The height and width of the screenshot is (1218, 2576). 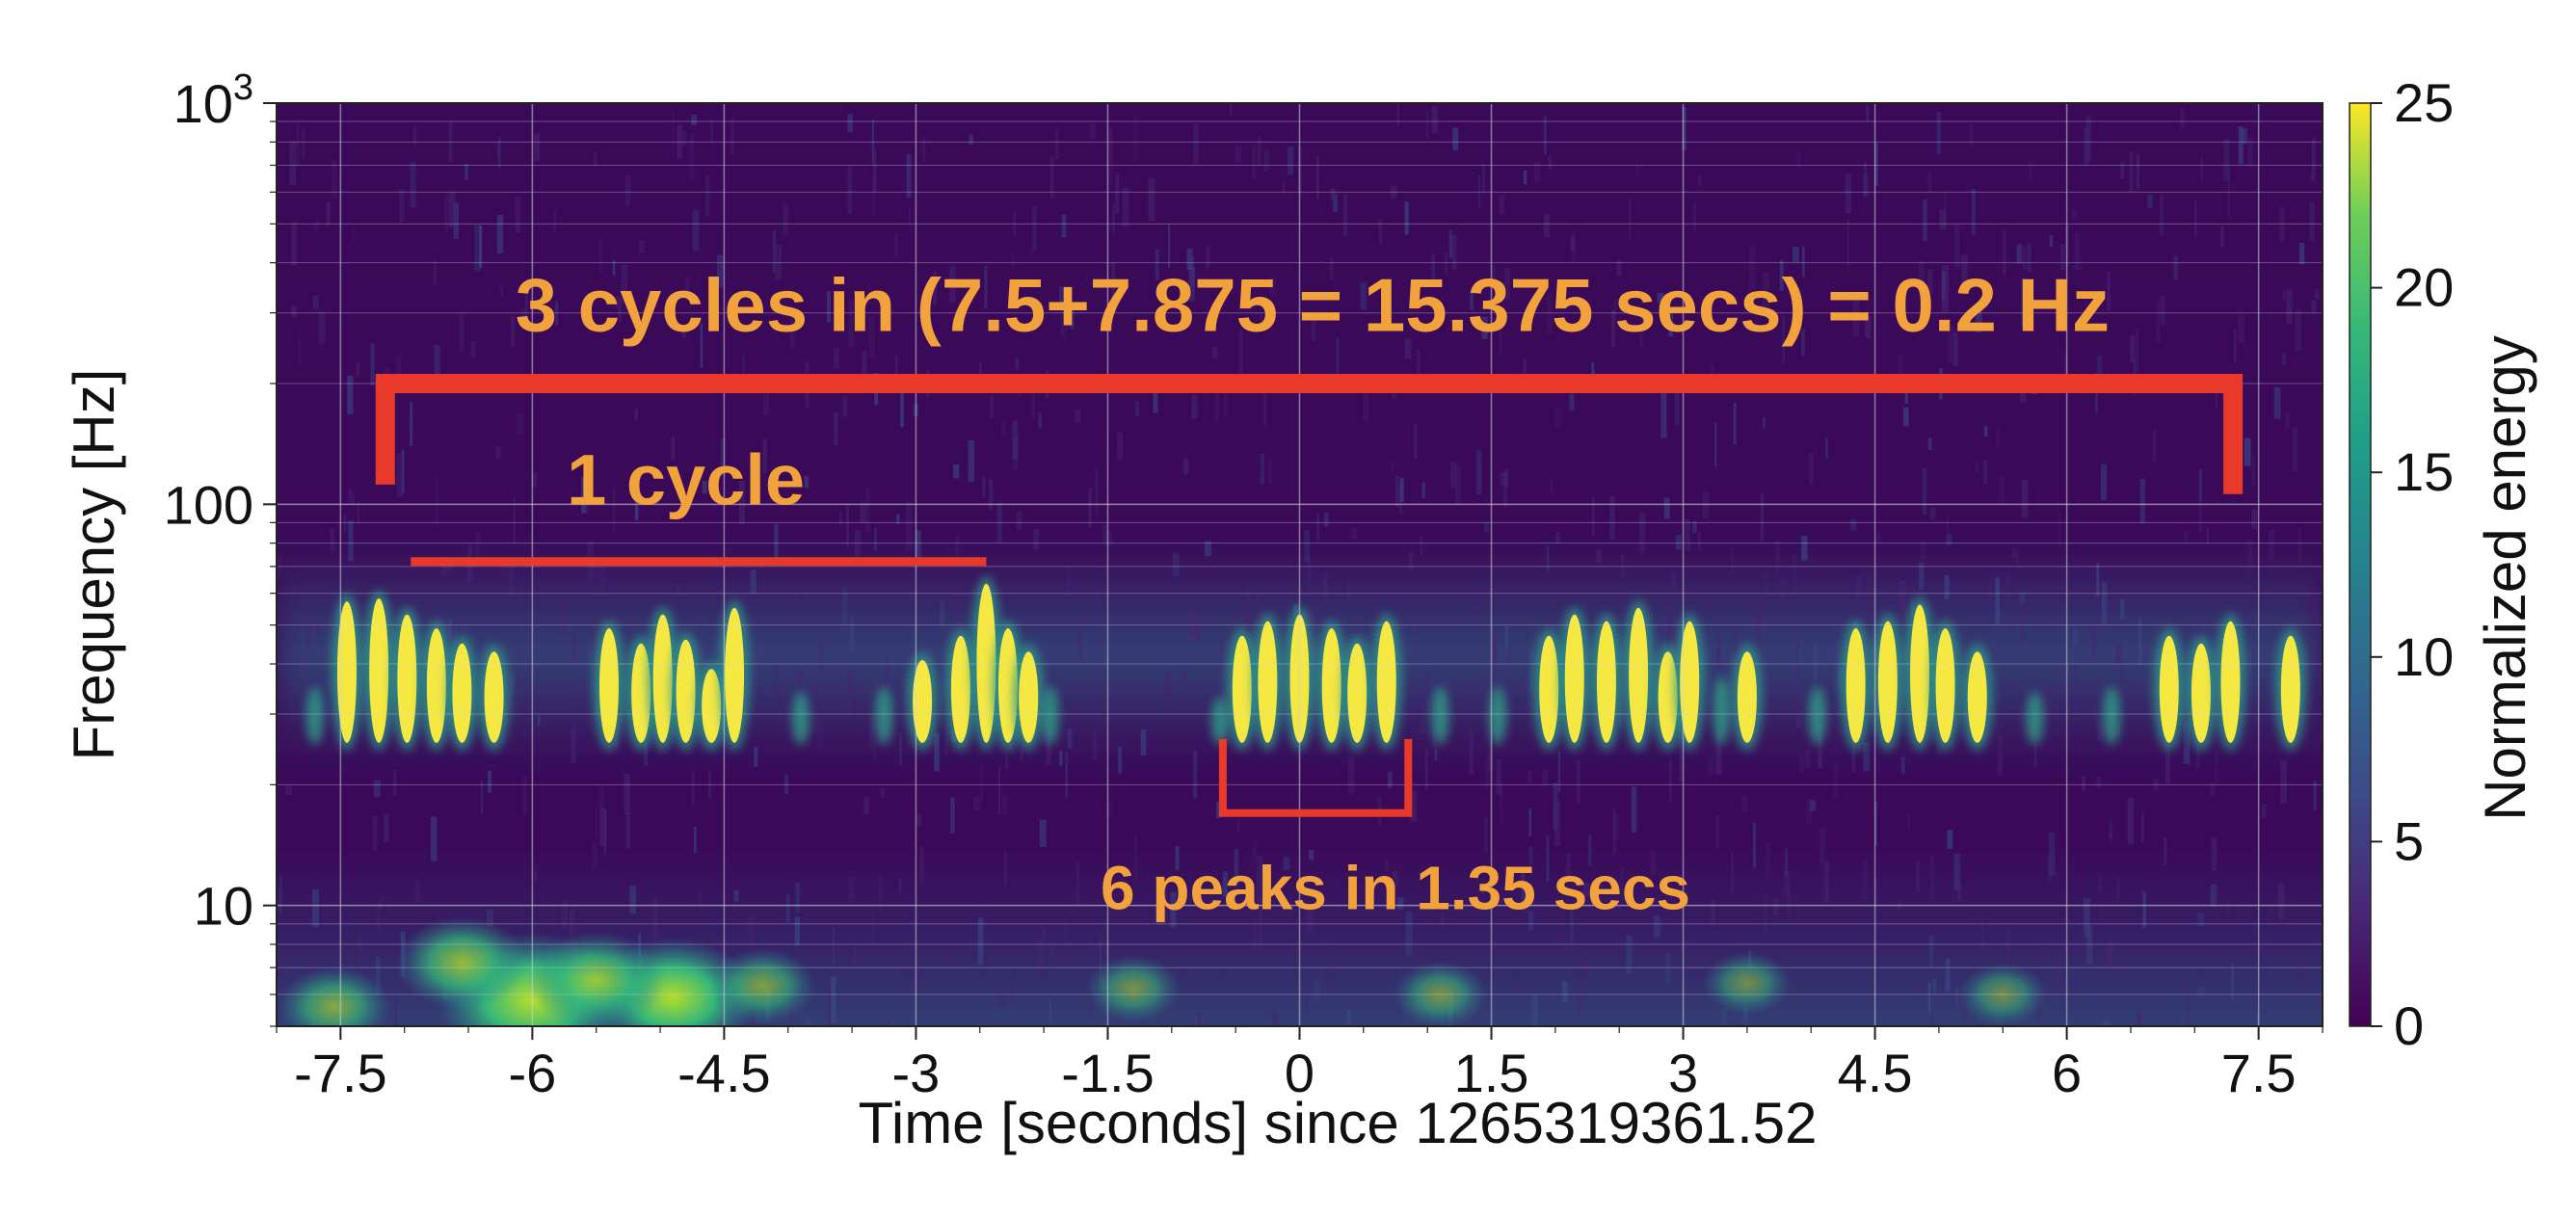 What do you see at coordinates (1300, 1073) in the screenshot?
I see `x-tick-label: 0` at bounding box center [1300, 1073].